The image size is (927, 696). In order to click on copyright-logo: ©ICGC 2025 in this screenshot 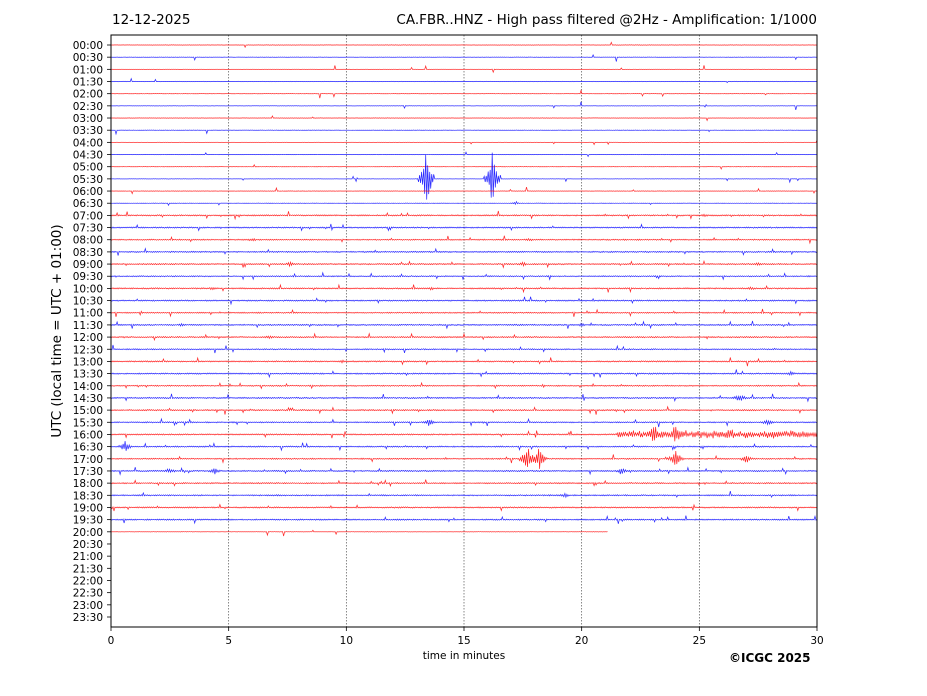, I will do `click(770, 658)`.